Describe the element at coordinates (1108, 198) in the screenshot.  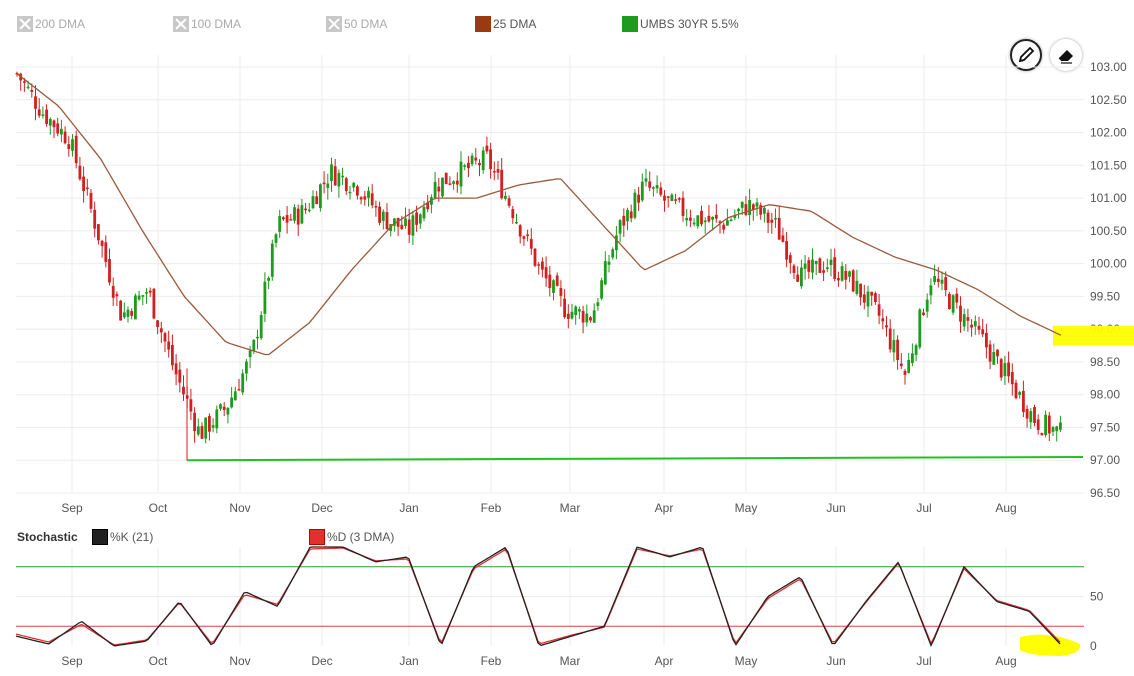
I see `y-tick-label: 101.00` at that location.